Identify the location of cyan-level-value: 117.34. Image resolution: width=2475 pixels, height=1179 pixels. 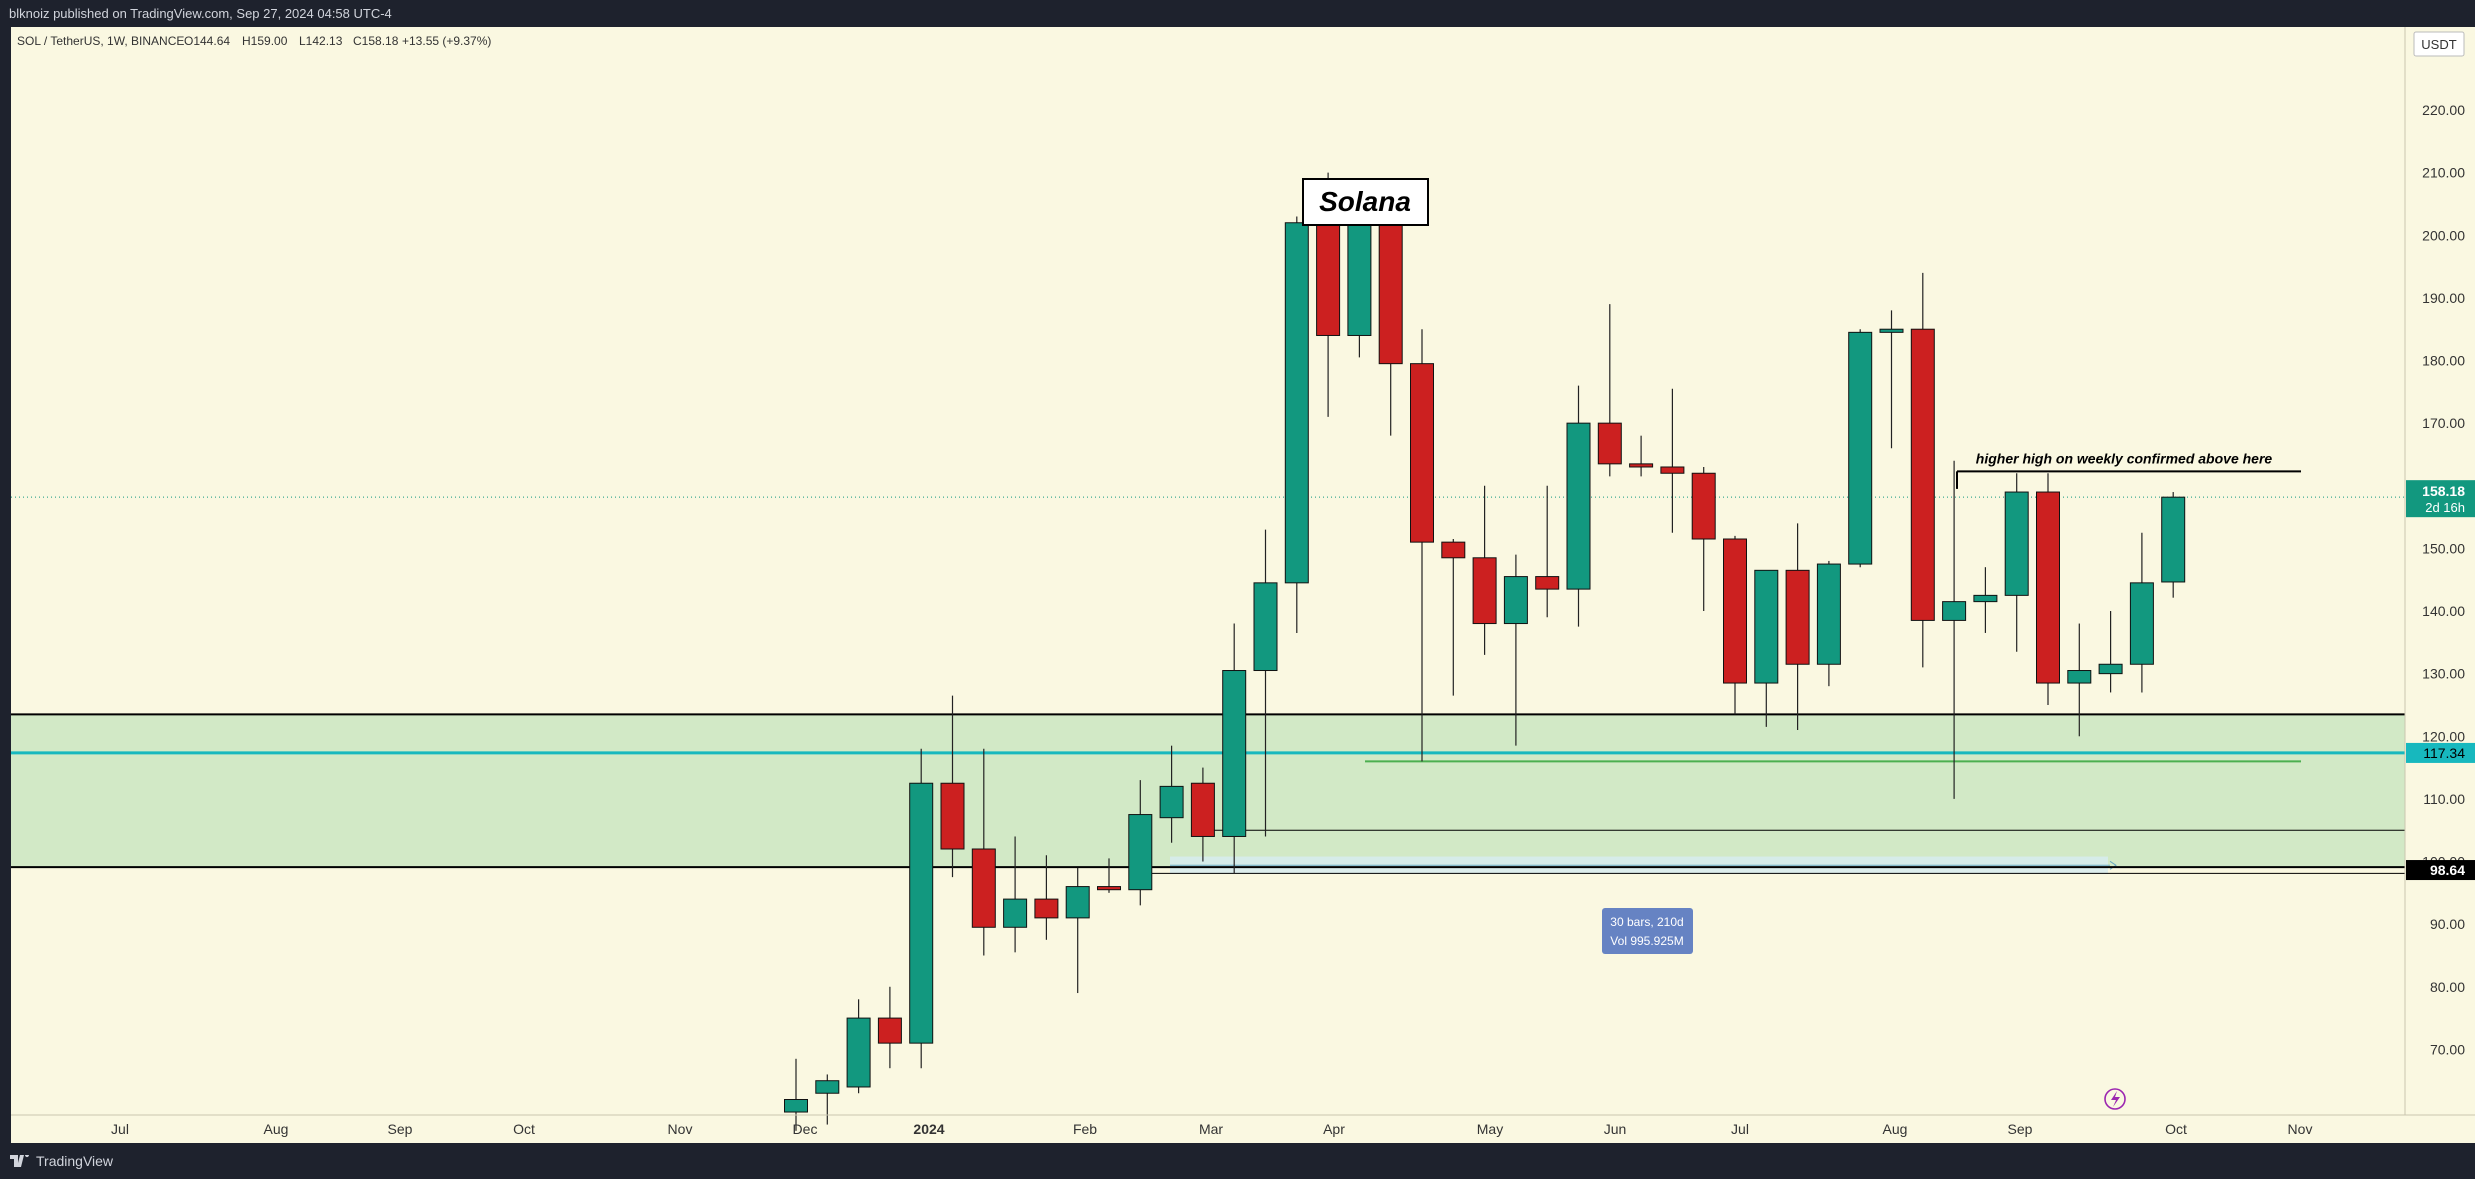
(2444, 753).